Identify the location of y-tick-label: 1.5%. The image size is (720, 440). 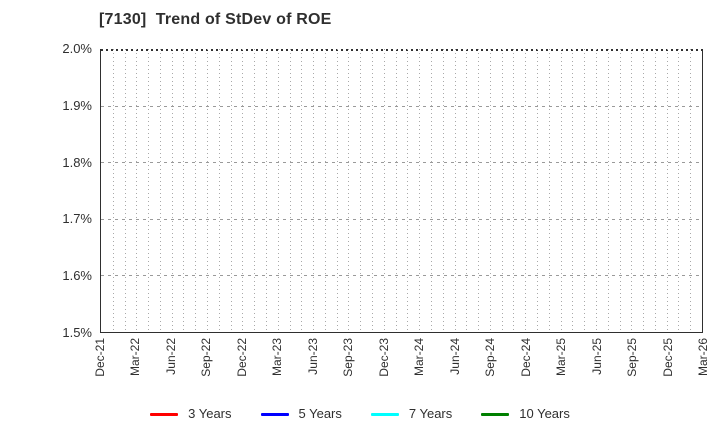
(77, 332).